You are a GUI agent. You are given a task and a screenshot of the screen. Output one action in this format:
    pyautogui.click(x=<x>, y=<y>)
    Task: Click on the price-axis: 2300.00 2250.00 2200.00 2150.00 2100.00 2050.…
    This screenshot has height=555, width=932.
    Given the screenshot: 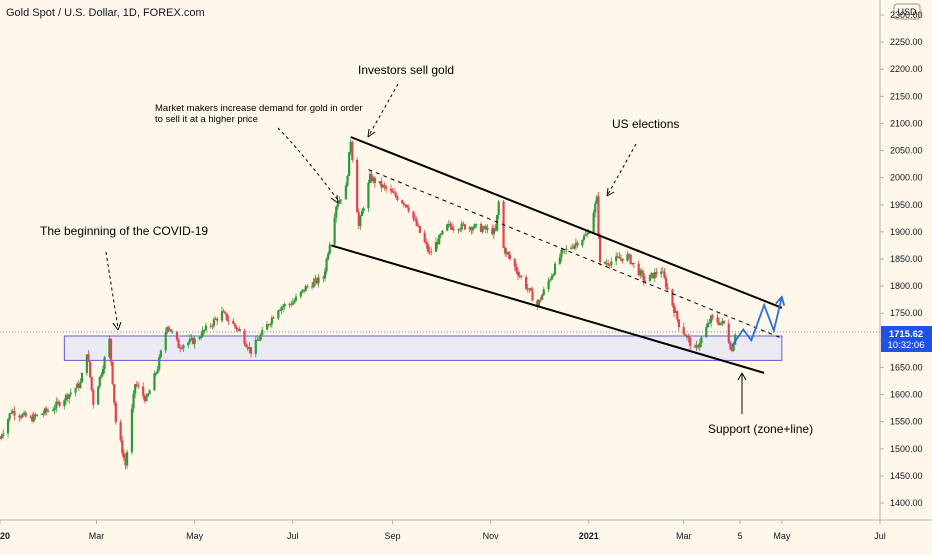 What is the action you would take?
    pyautogui.click(x=901, y=259)
    